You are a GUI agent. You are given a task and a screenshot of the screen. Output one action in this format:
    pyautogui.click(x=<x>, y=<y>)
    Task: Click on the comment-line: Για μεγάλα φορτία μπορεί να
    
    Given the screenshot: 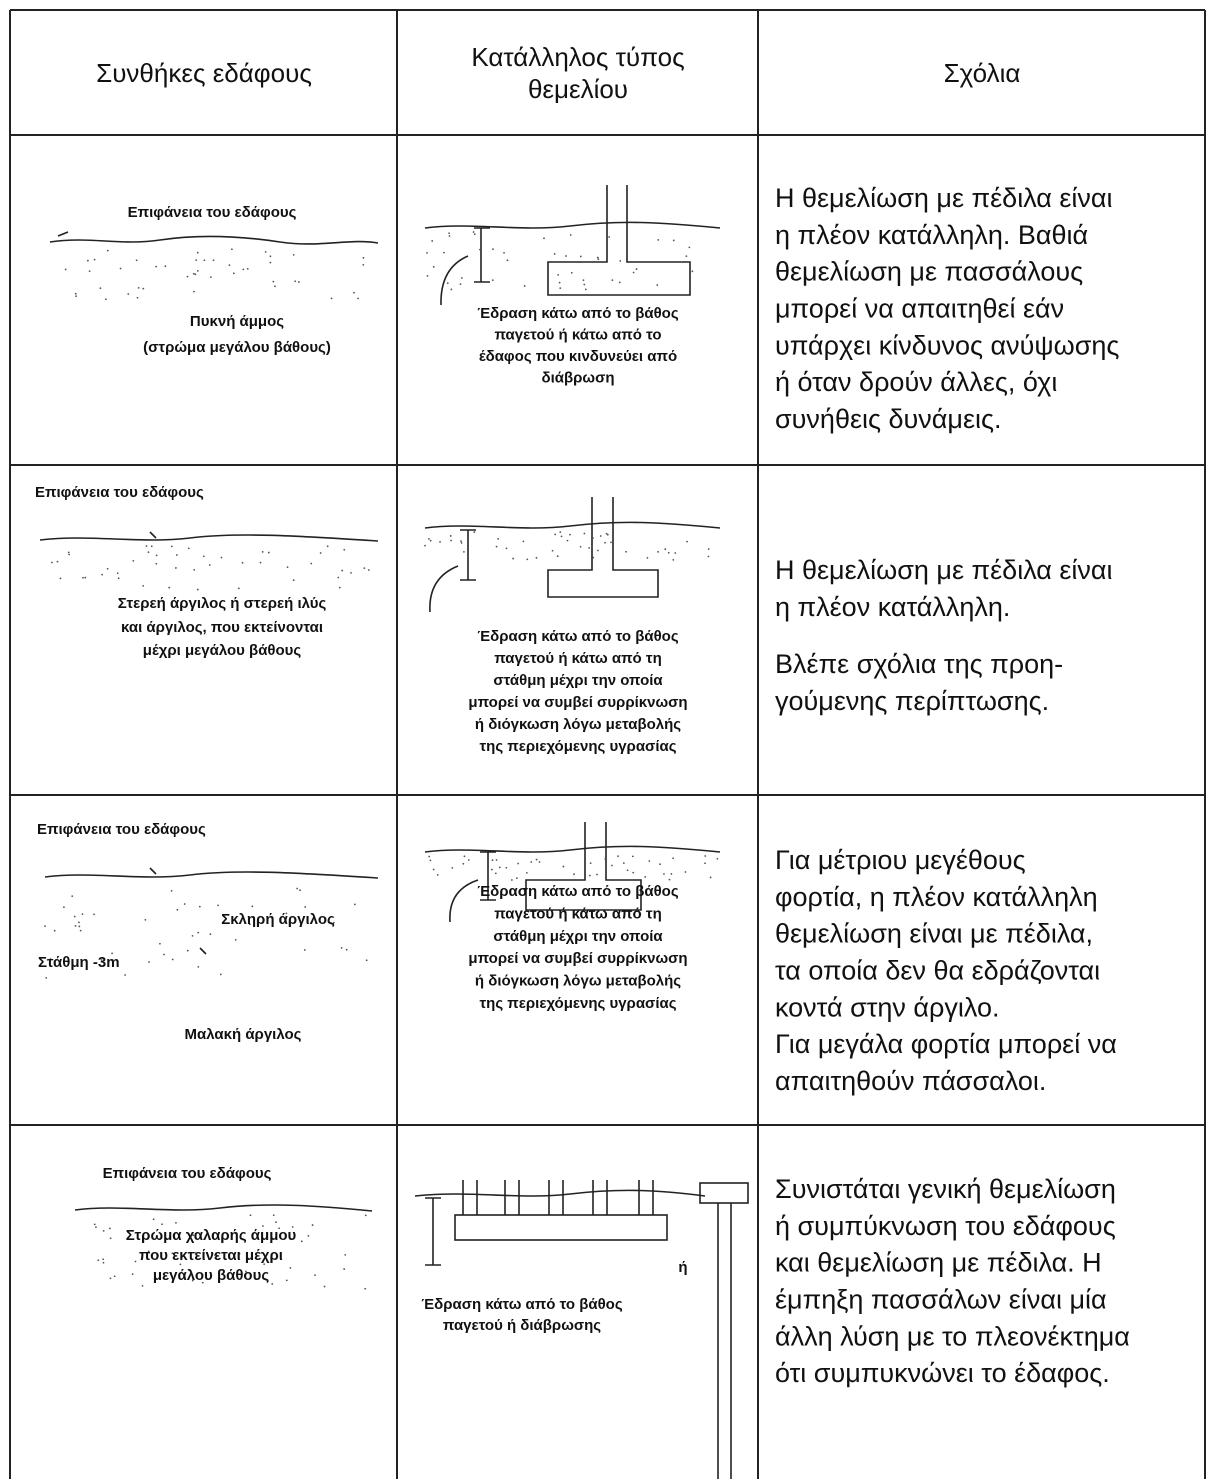 What is the action you would take?
    pyautogui.click(x=946, y=1044)
    